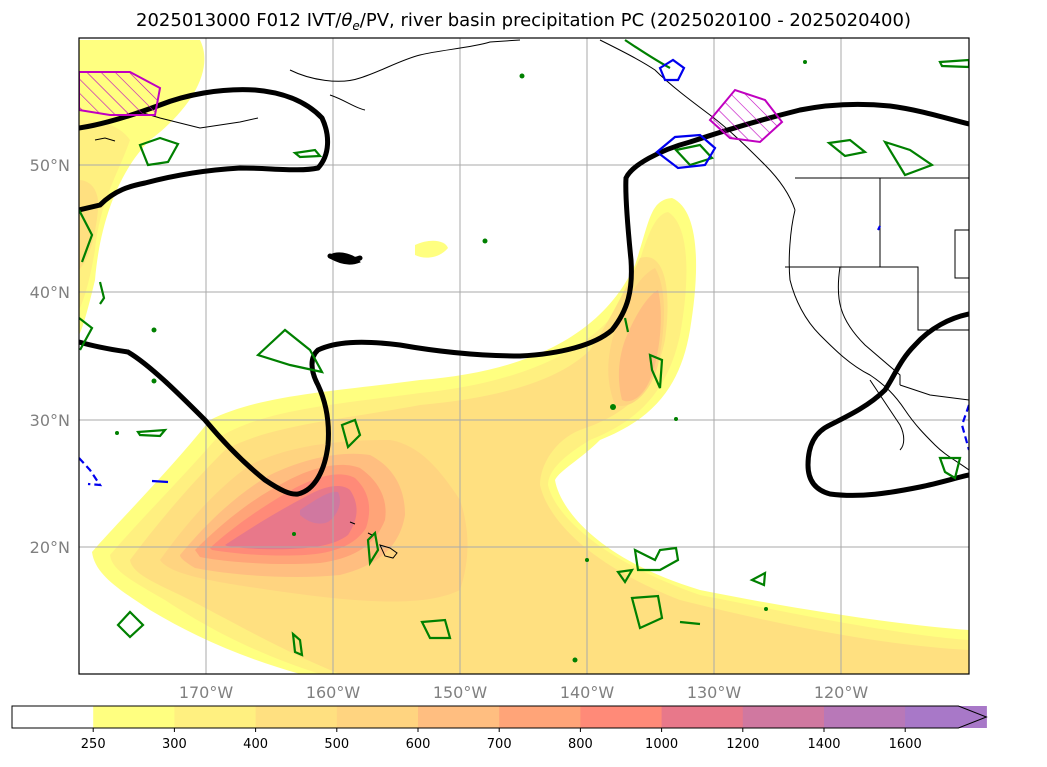 This screenshot has width=1047, height=767. What do you see at coordinates (431, 107) in the screenshot?
I see `pv-contours-magenta` at bounding box center [431, 107].